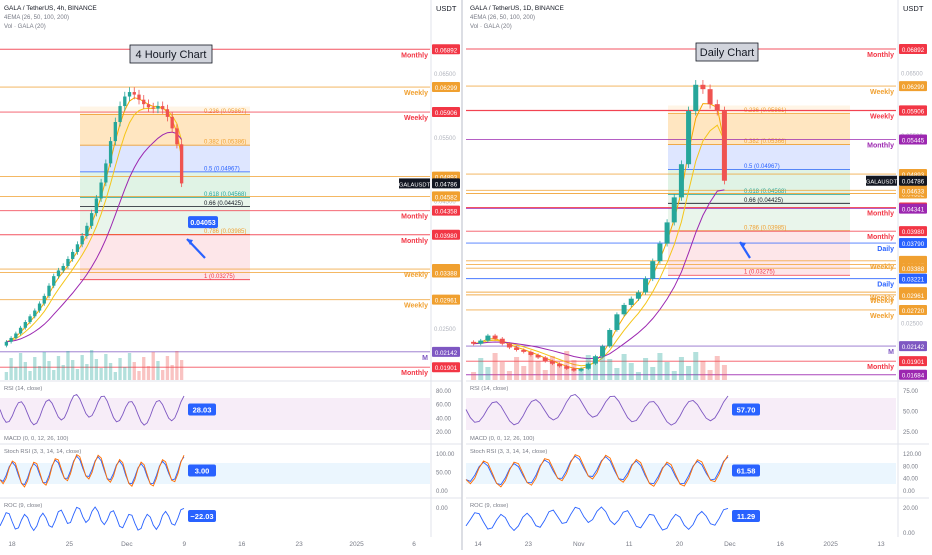 The image size is (932, 555). What do you see at coordinates (759, 109) in the screenshot?
I see `right-fib-band` at bounding box center [759, 109].